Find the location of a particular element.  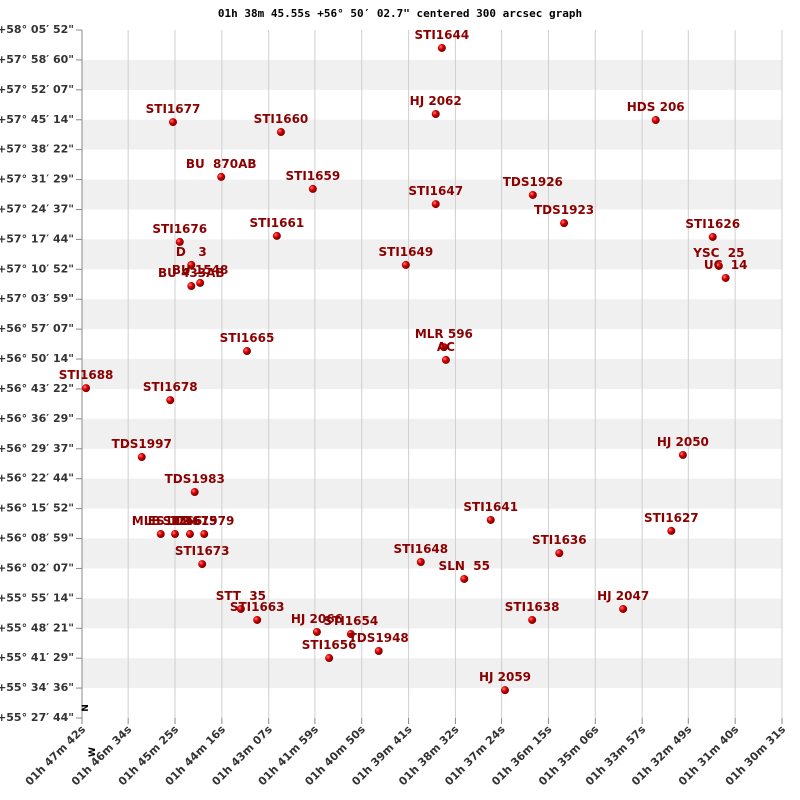

star-label: STI1688 is located at coordinates (86, 375).